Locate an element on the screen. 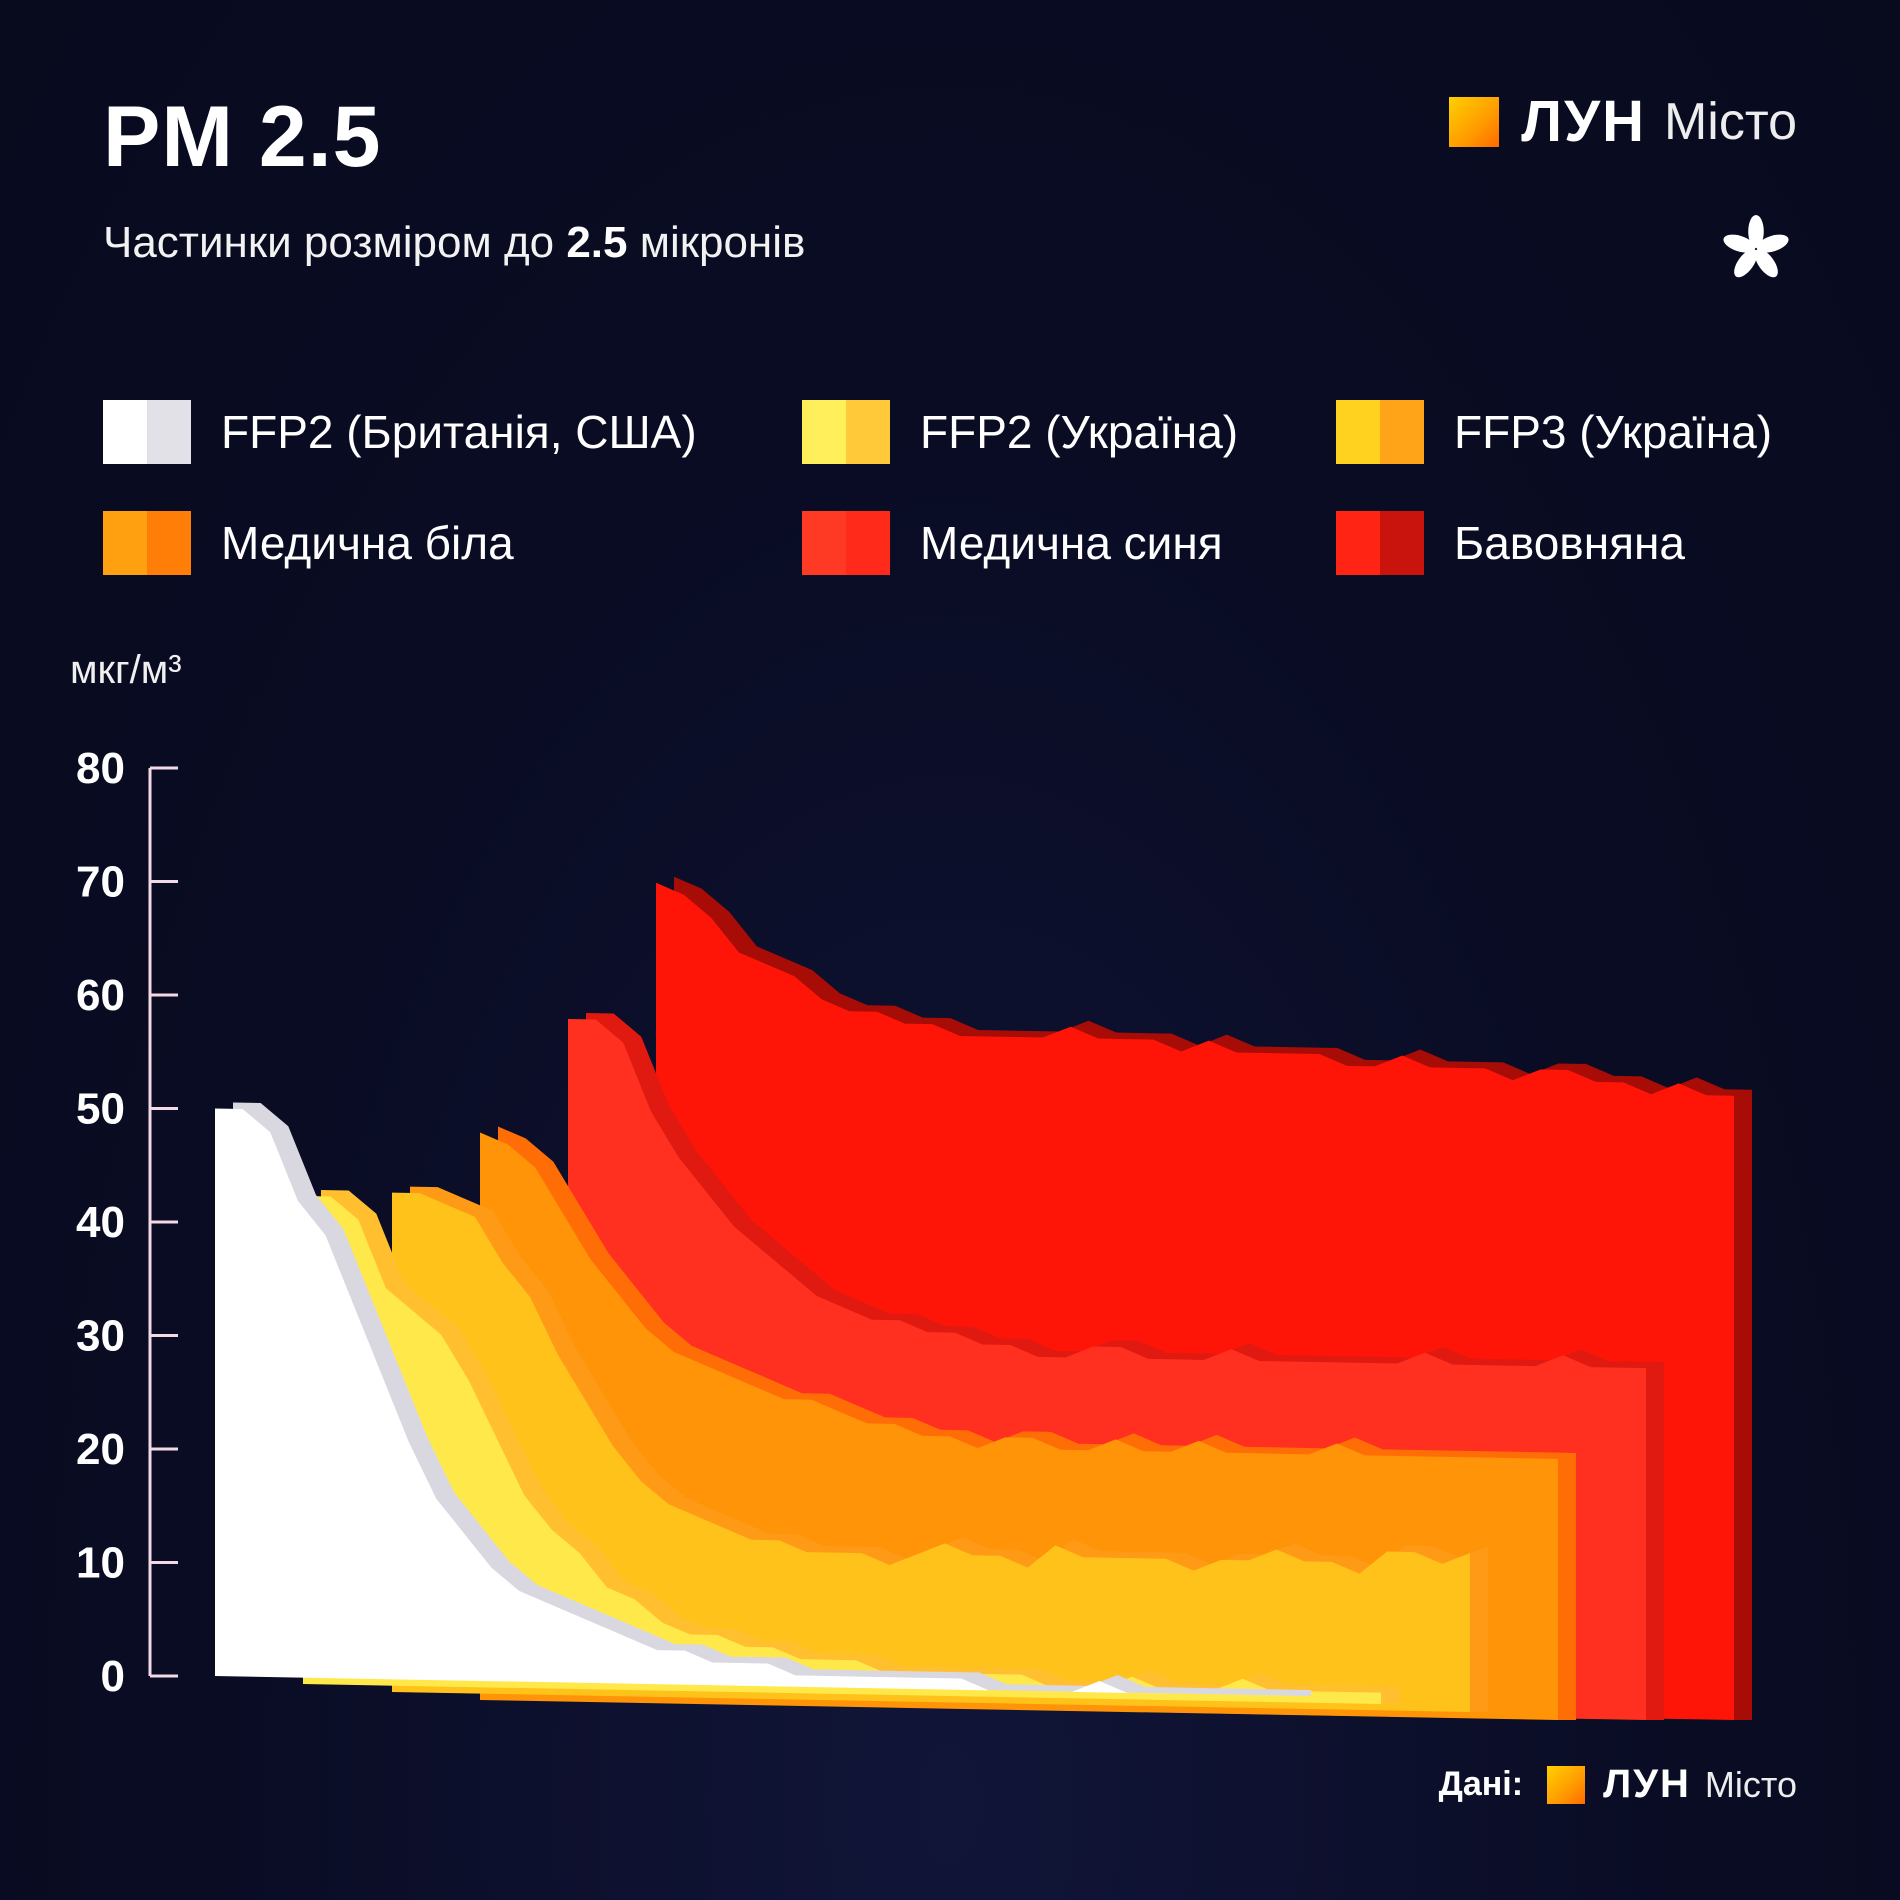 Image resolution: width=1900 pixels, height=1900 pixels. y-tick-label: 30 is located at coordinates (100, 1336).